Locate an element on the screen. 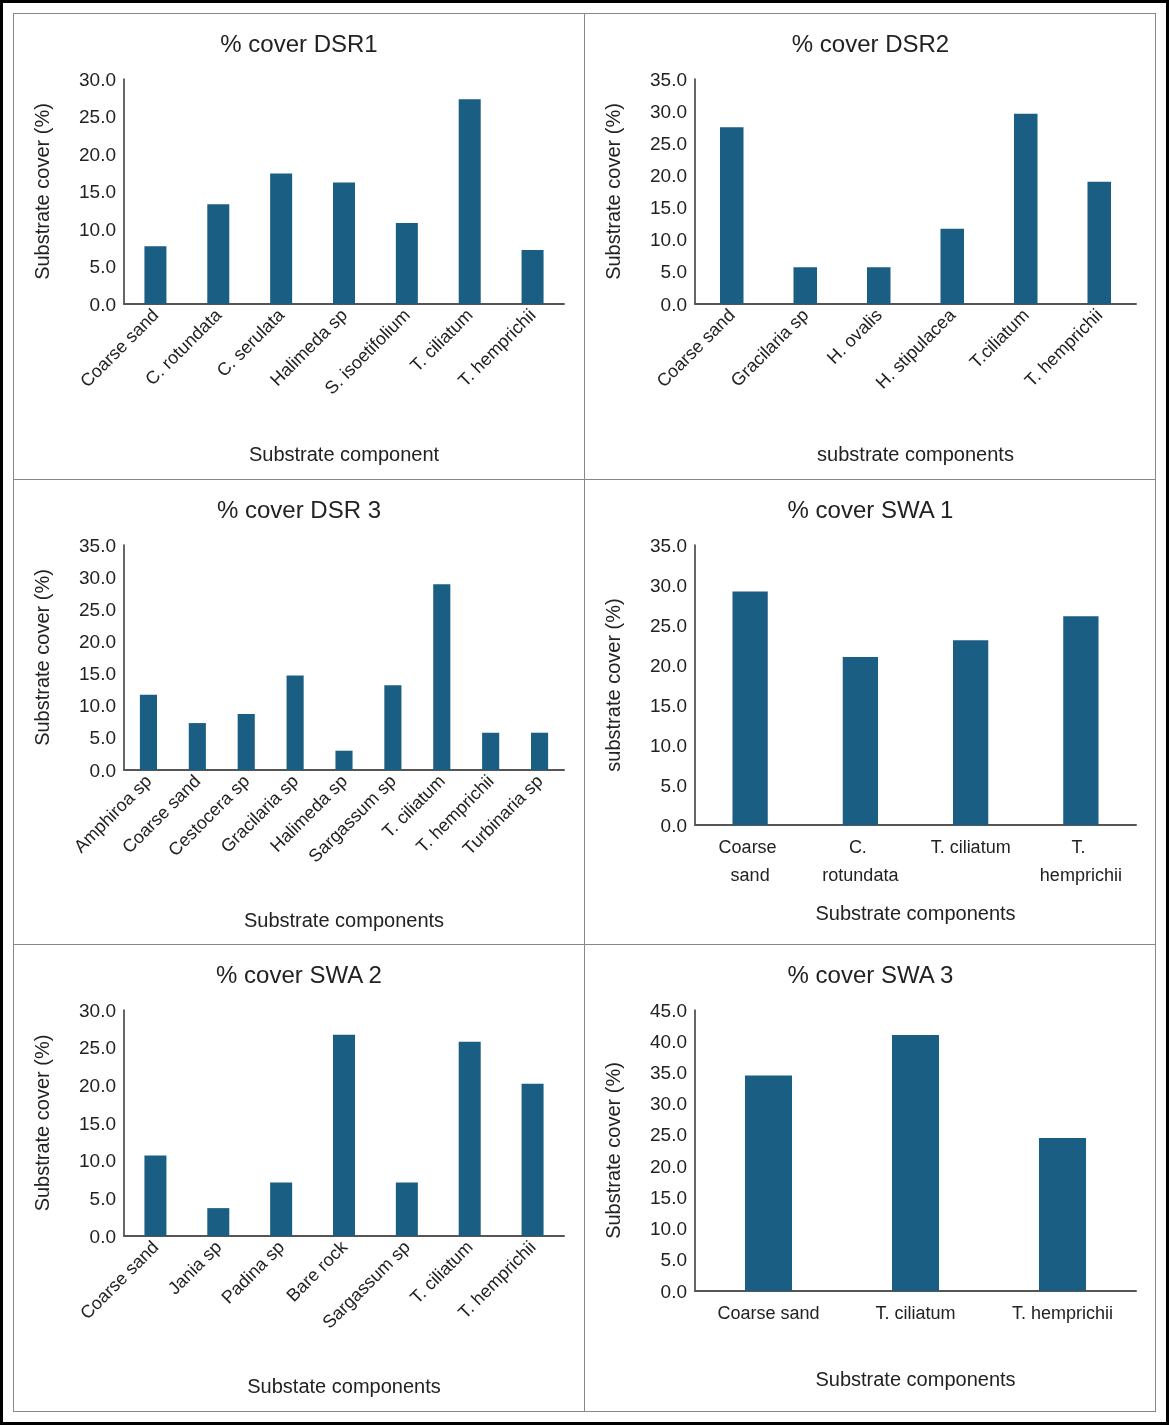 This screenshot has height=1425, width=1169. x-axis-title: Substrate component is located at coordinates (344, 454).